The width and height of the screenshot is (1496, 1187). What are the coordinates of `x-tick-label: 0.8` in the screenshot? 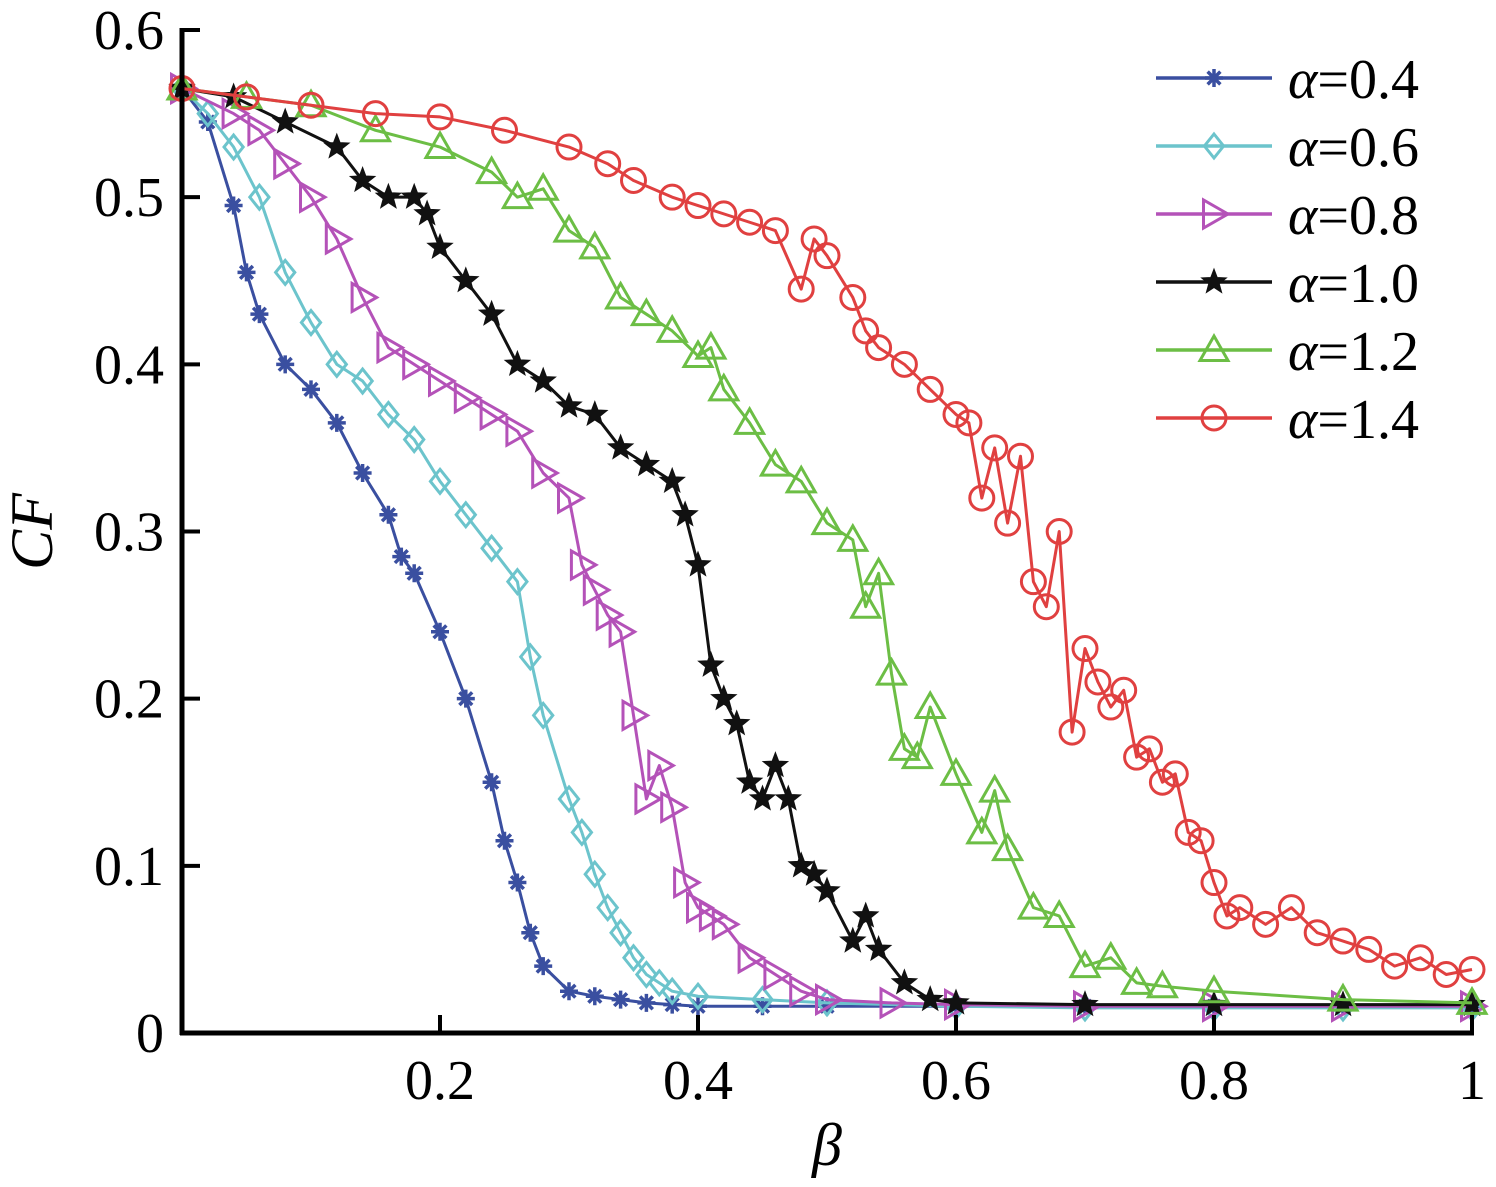 It's located at (1214, 1081).